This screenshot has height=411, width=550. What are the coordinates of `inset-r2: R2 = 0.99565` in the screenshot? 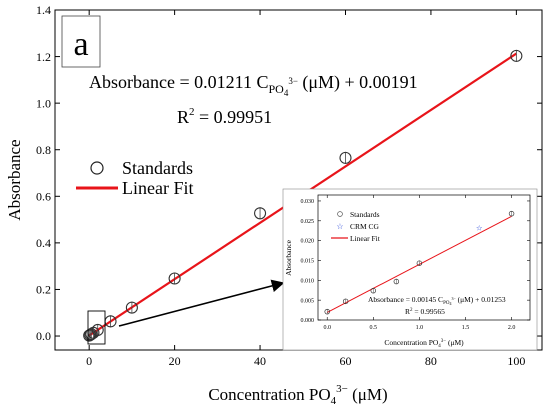 It's located at (425, 311).